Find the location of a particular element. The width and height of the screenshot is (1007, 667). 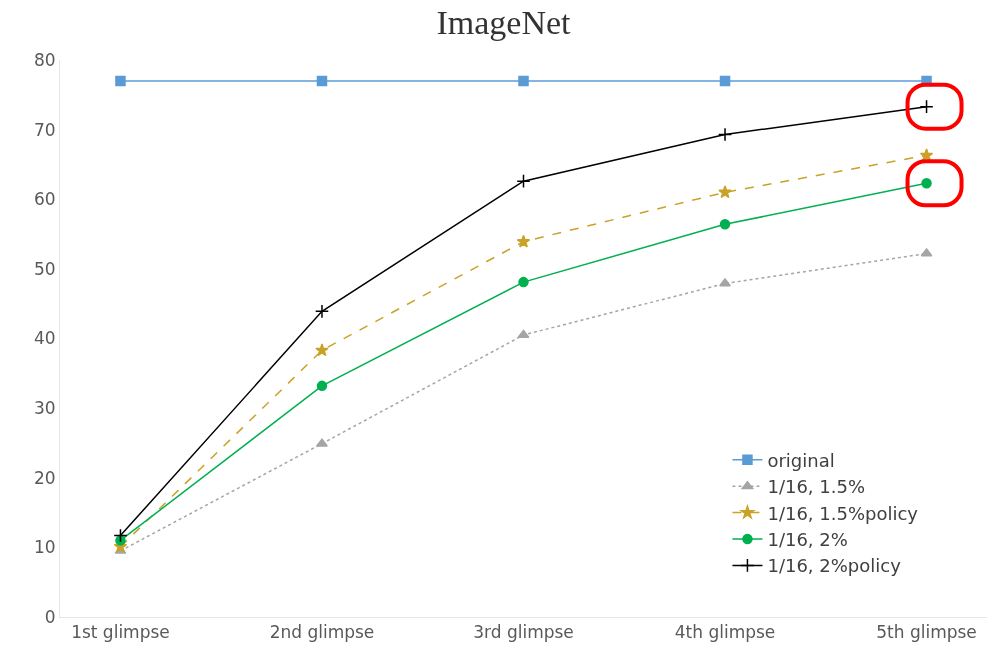

x-tick-label: 5th glimpse is located at coordinates (926, 632).